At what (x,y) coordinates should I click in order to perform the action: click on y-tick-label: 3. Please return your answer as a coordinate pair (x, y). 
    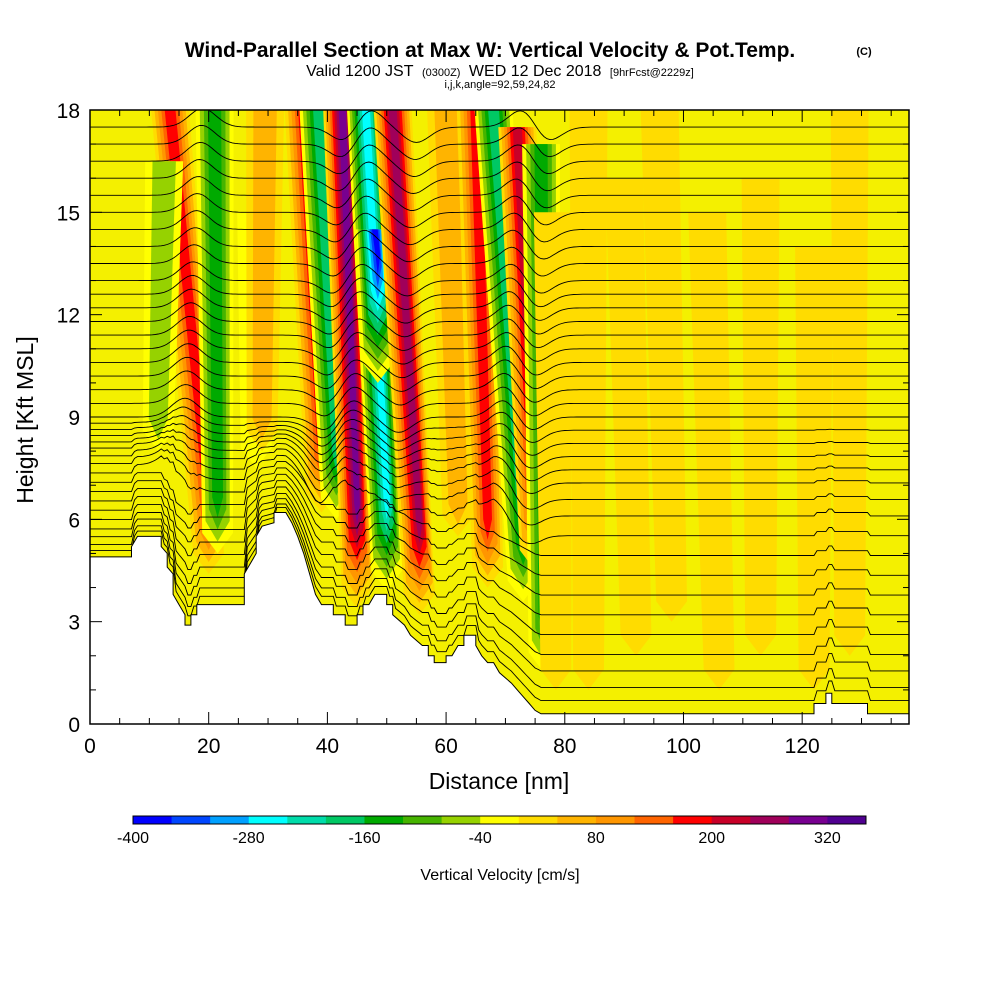
    Looking at the image, I should click on (74, 623).